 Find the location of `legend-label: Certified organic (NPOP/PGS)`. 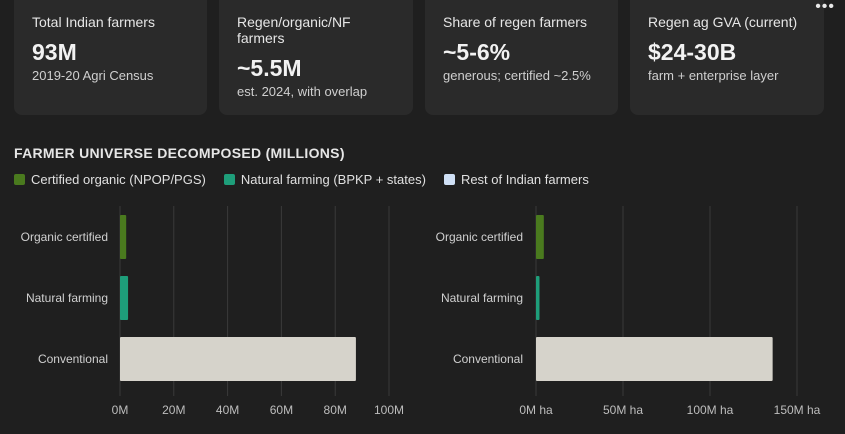

legend-label: Certified organic (NPOP/PGS) is located at coordinates (118, 179).